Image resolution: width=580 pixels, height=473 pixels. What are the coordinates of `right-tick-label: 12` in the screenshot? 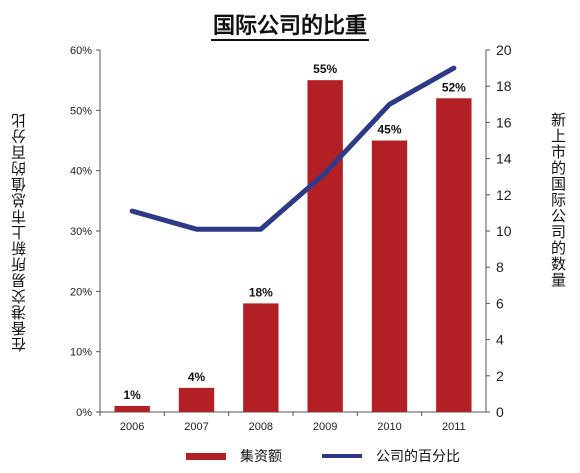 It's located at (504, 195).